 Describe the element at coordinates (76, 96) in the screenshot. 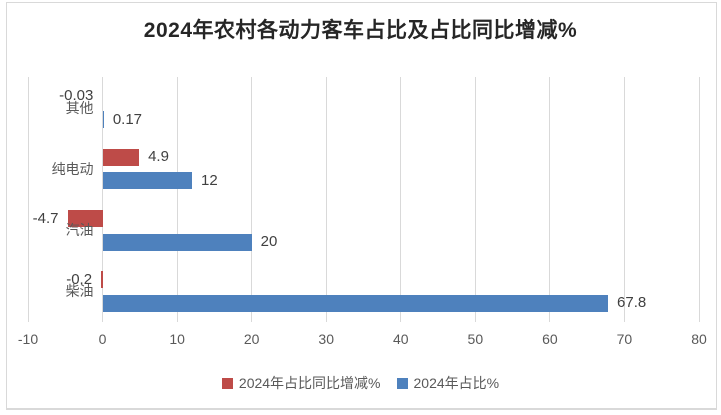

I see `data-label: -0.03` at that location.